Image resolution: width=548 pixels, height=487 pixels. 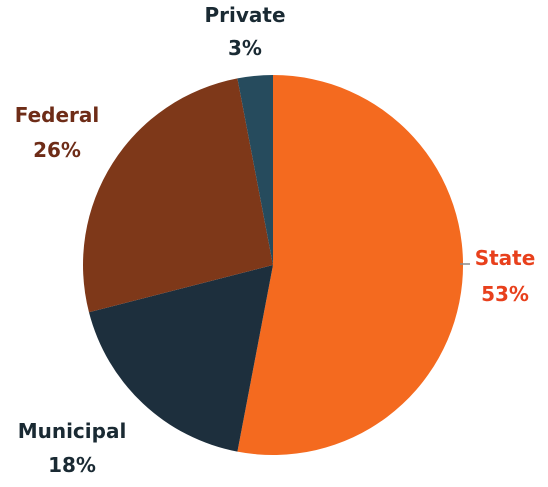 What do you see at coordinates (244, 15) in the screenshot?
I see `slice-label-private-name: Private` at bounding box center [244, 15].